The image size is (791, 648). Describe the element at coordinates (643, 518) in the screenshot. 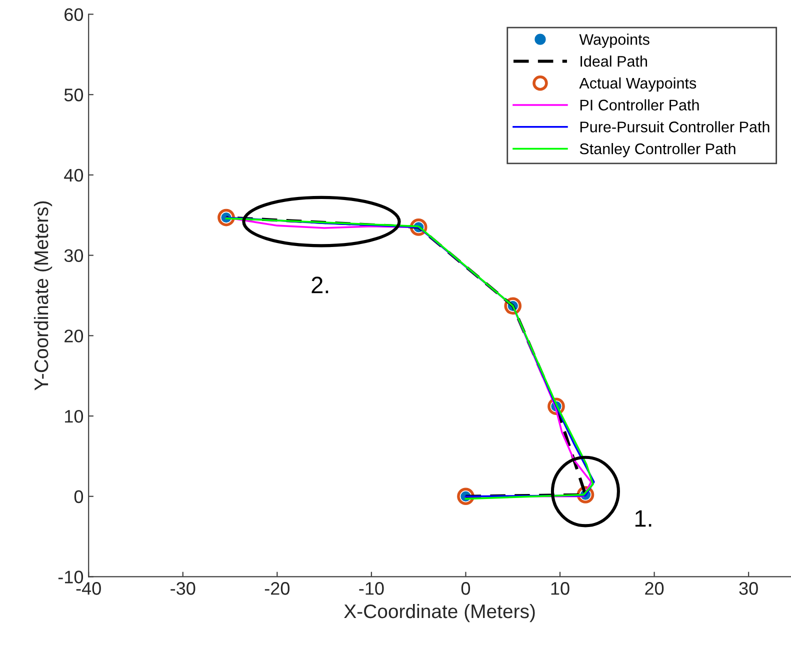

I see `annotation: 1.` at that location.